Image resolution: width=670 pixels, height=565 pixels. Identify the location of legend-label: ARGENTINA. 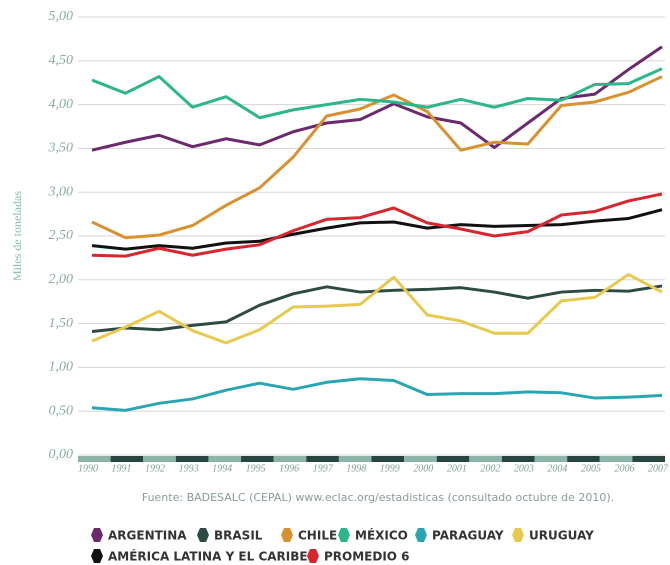
(147, 536).